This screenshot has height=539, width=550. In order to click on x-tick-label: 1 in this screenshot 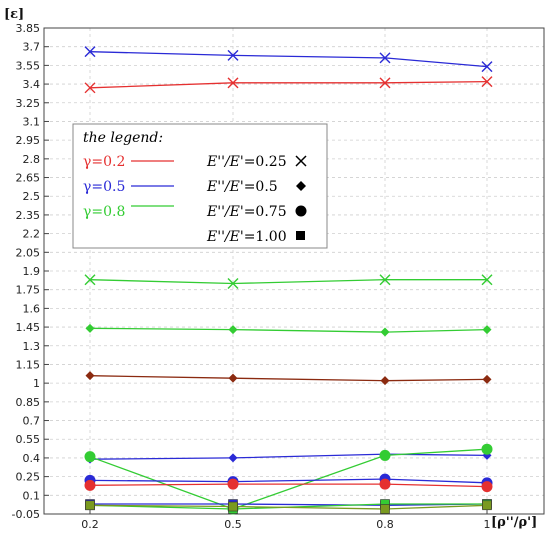, I will do `click(487, 524)`.